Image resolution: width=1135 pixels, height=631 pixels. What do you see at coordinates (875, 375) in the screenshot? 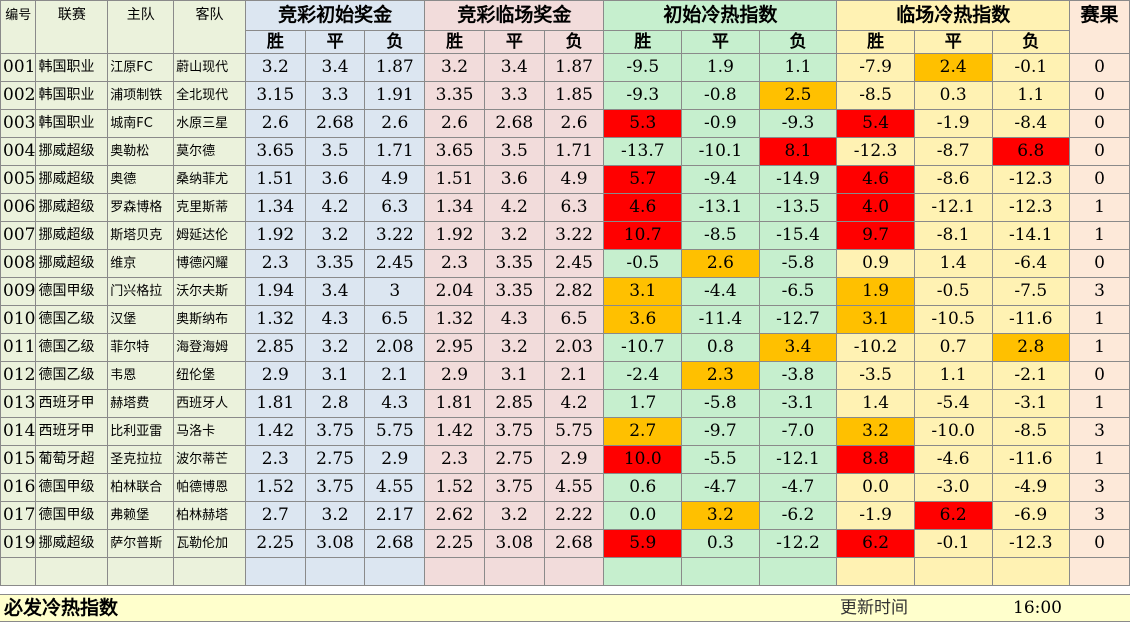
I see `cell-live-index-win: -3.5` at bounding box center [875, 375].